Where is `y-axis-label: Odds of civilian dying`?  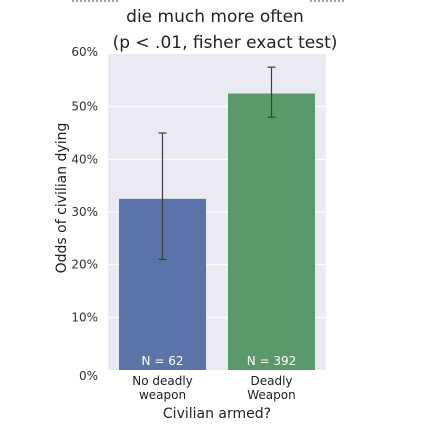 y-axis-label: Odds of civilian dying is located at coordinates (62, 198).